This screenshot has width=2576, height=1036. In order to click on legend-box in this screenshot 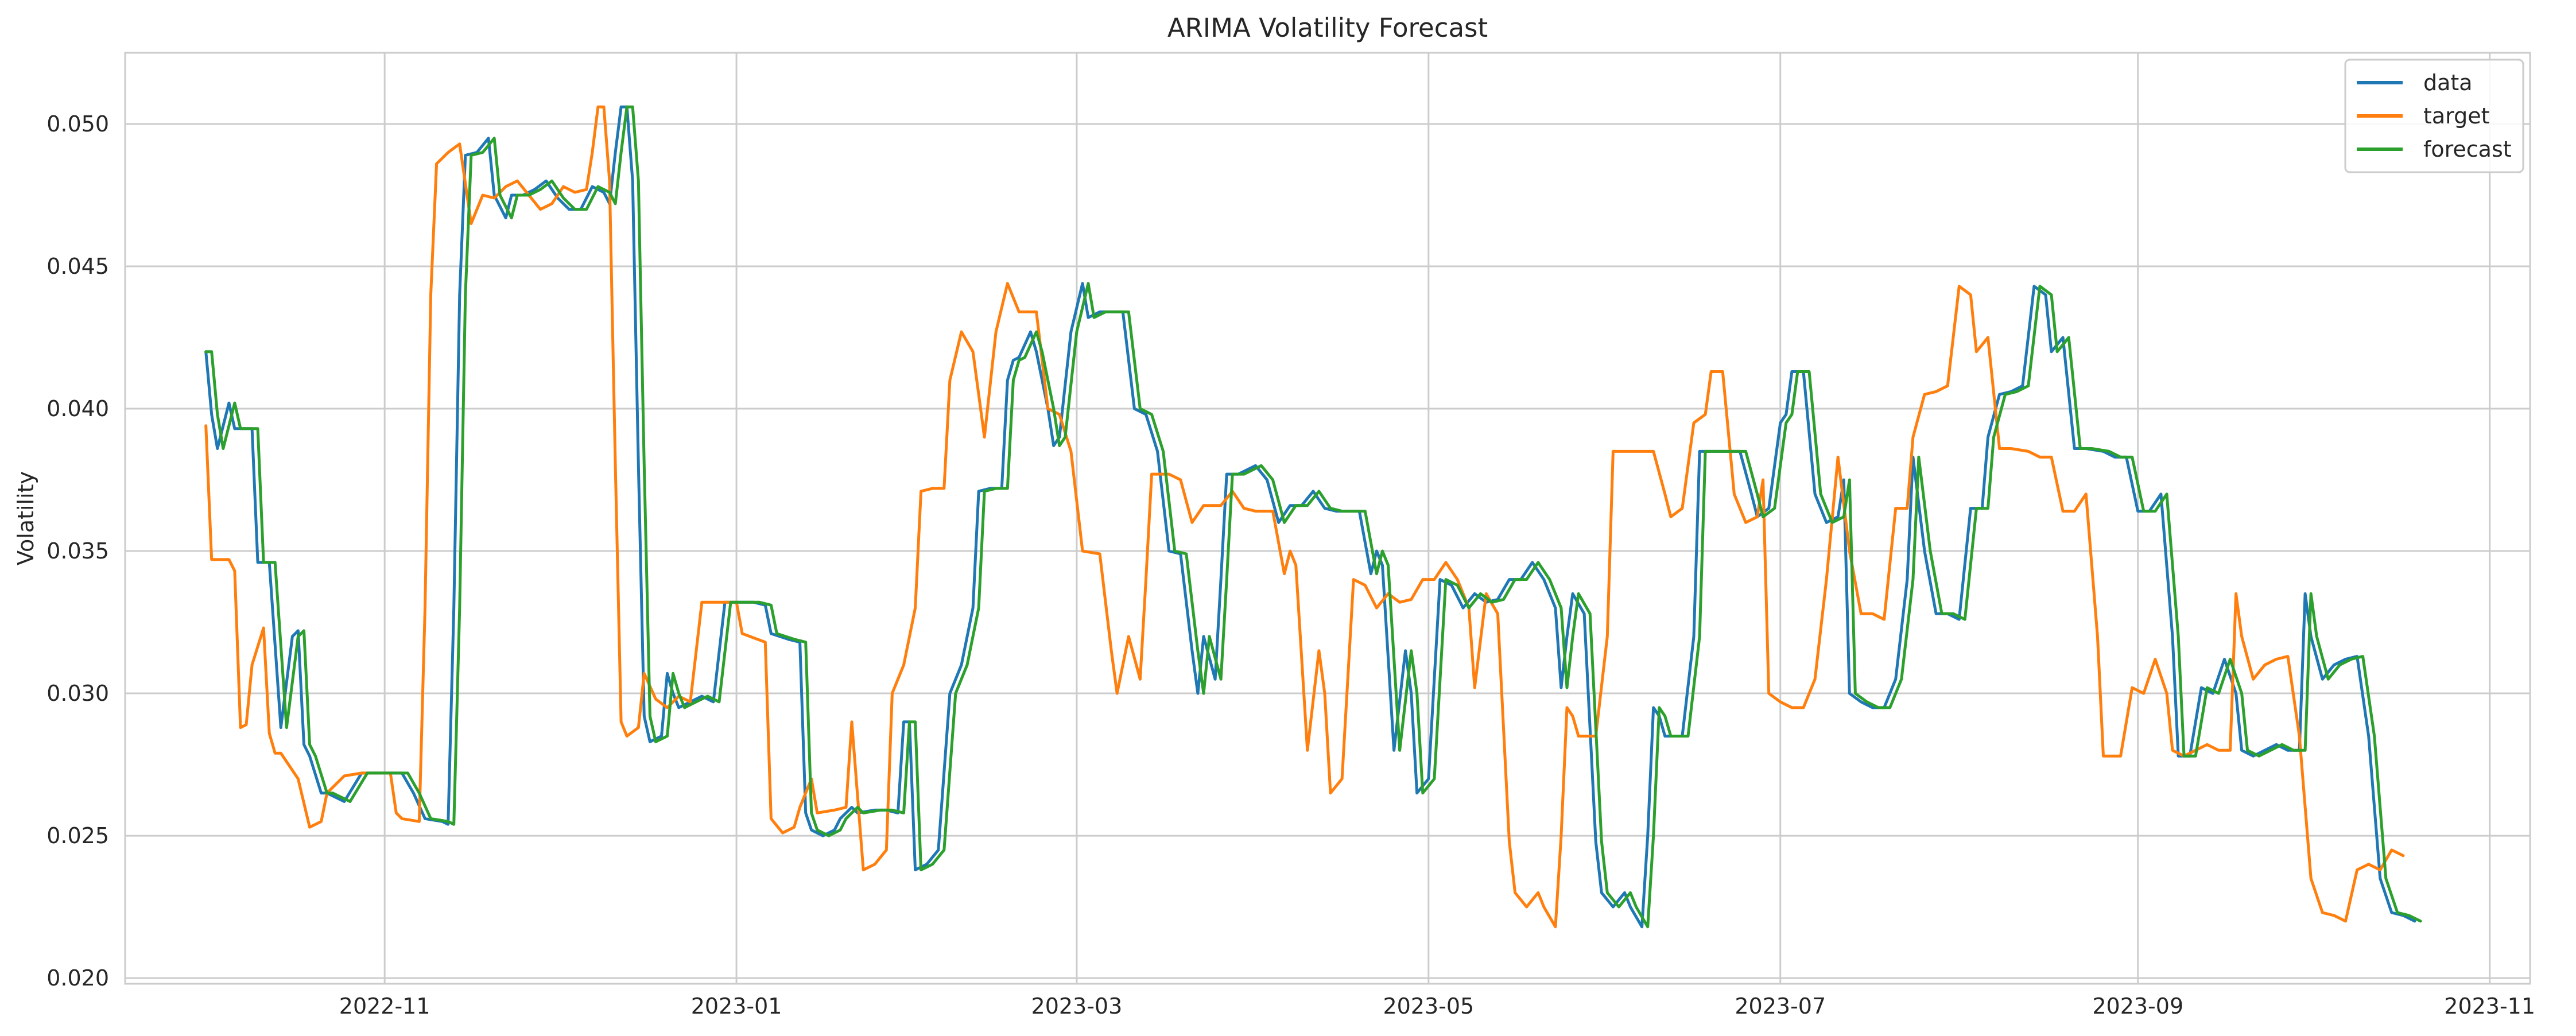, I will do `click(2434, 116)`.